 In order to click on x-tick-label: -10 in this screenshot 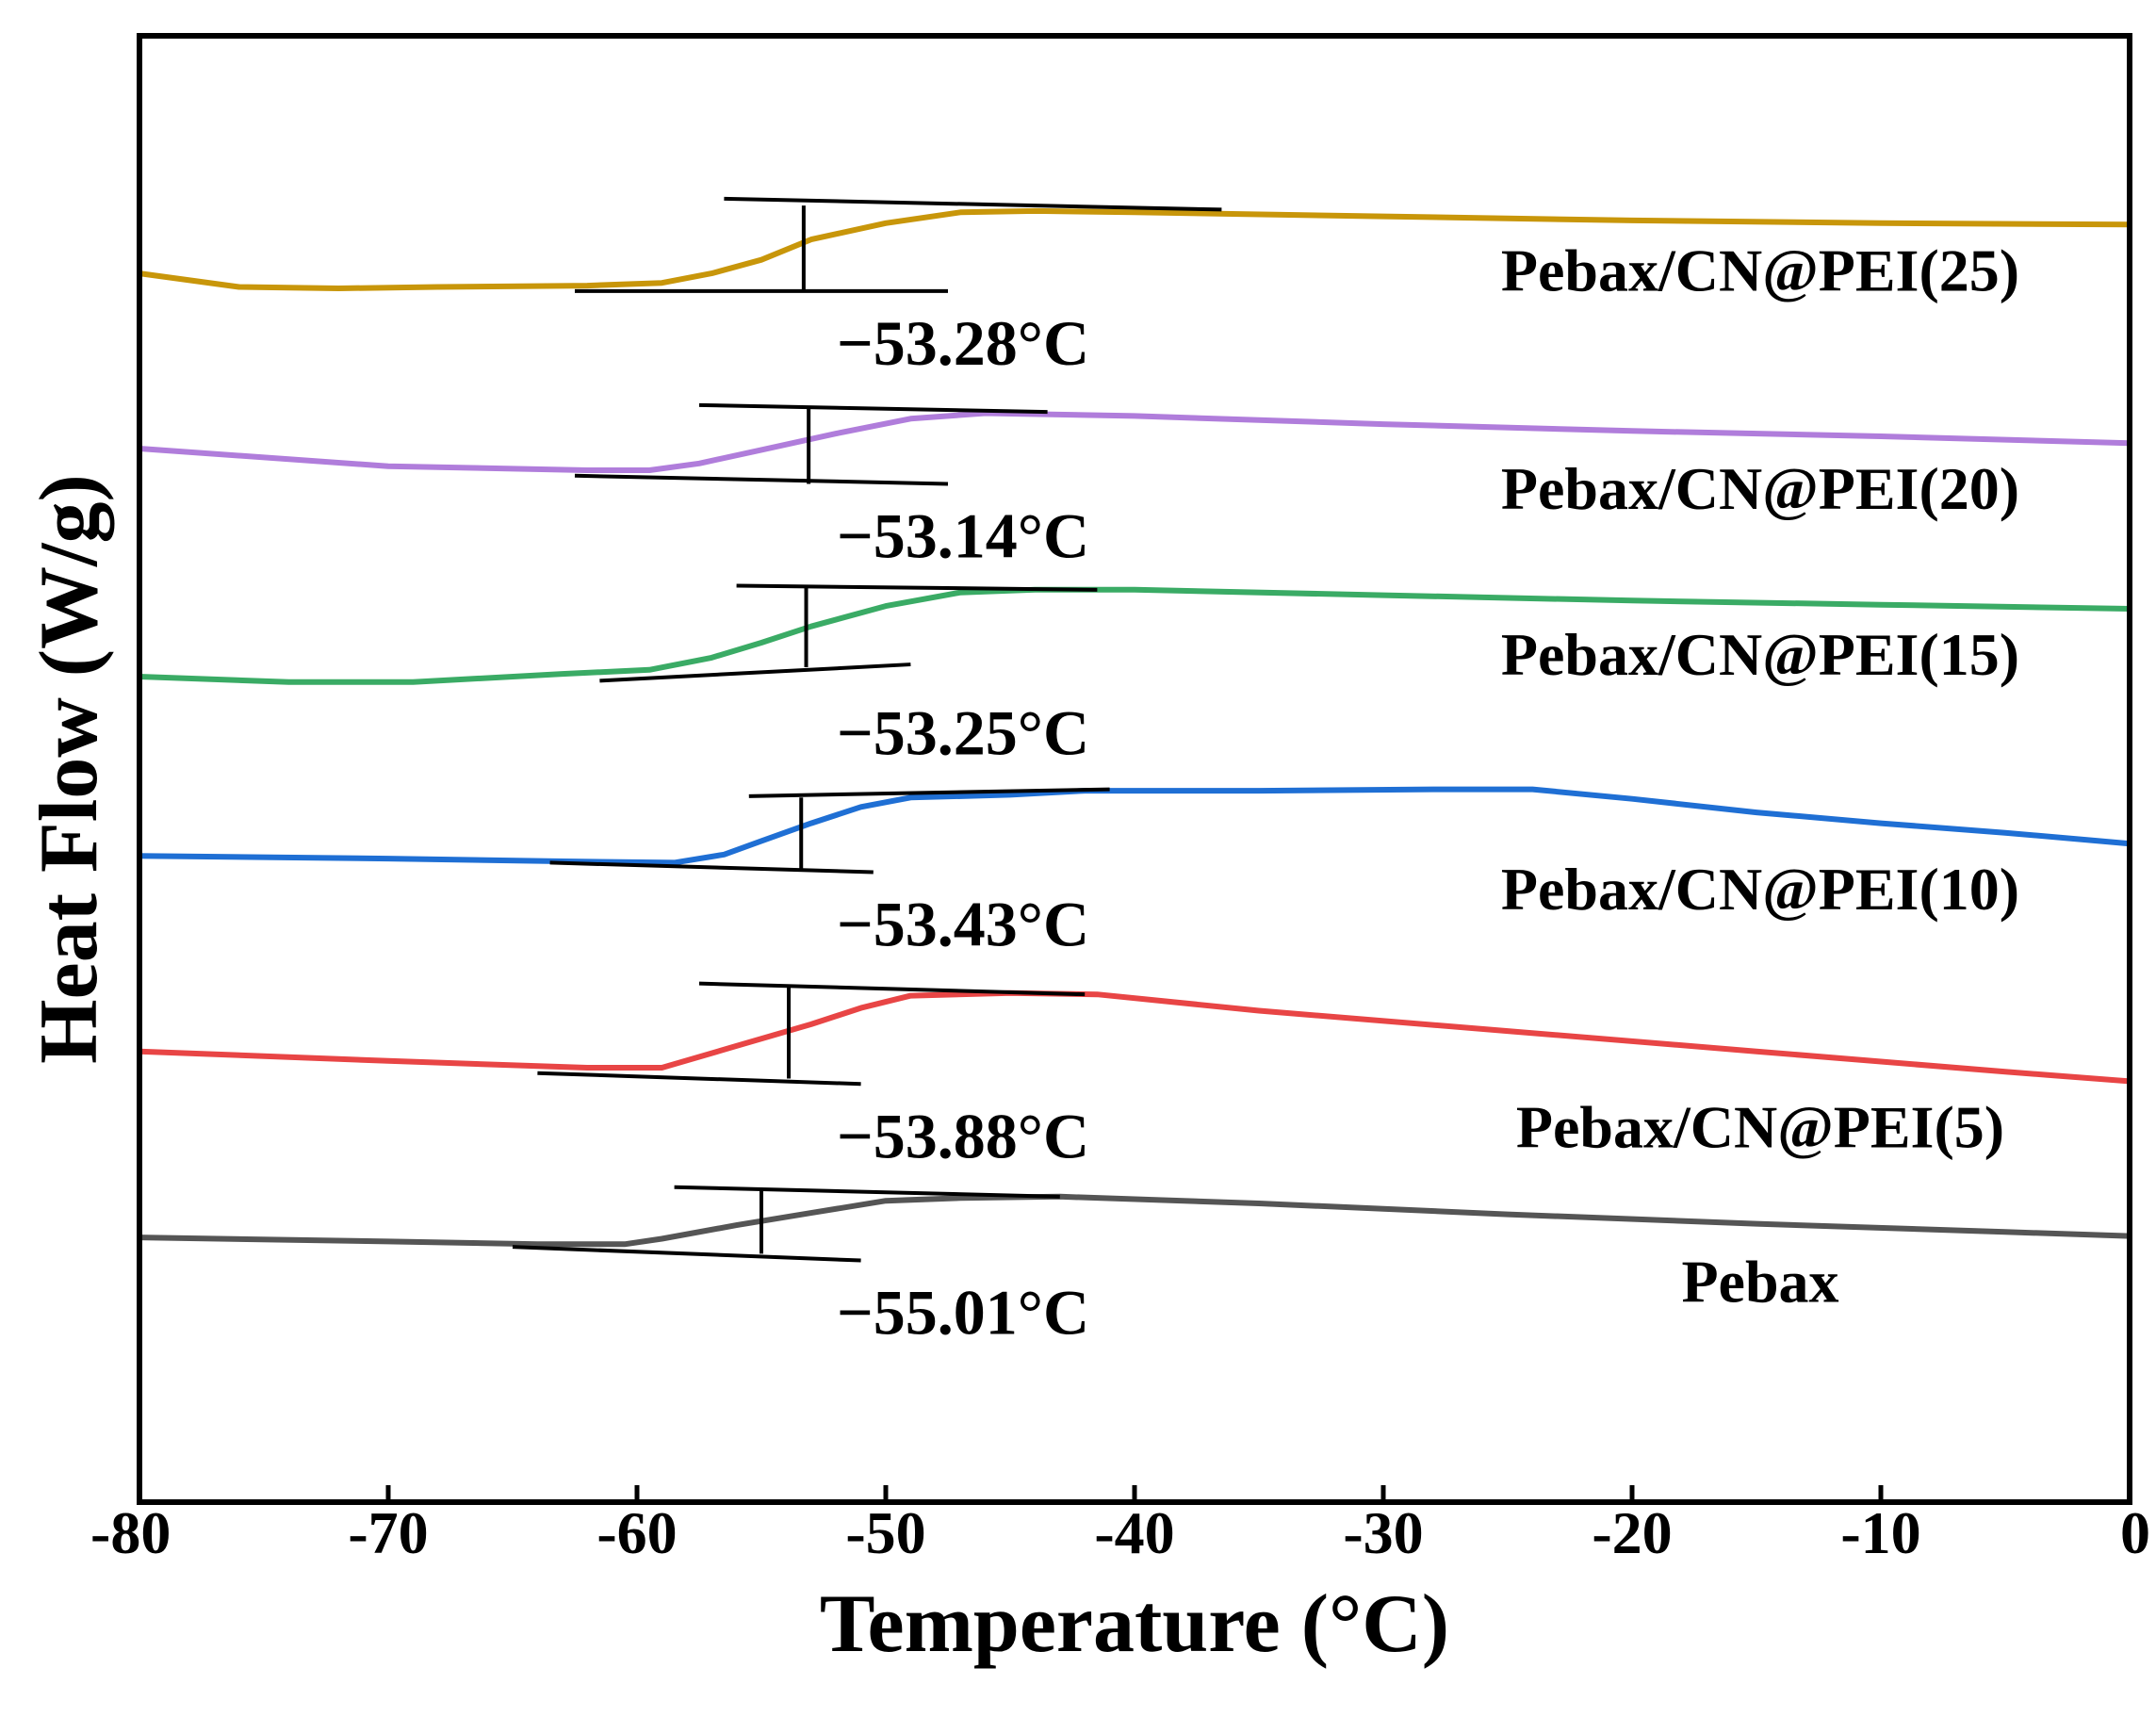, I will do `click(1880, 1532)`.